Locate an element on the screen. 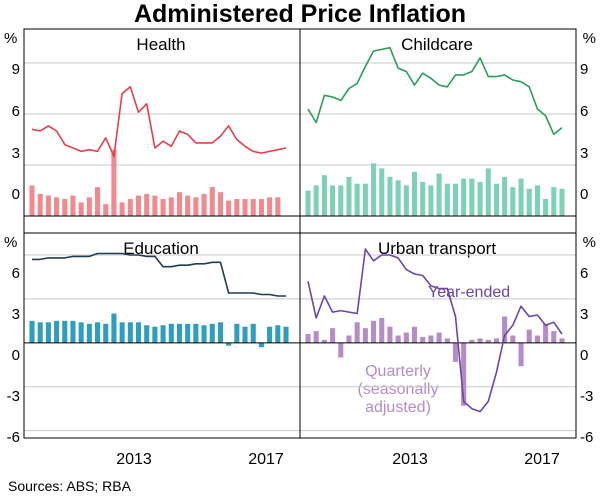 The width and height of the screenshot is (600, 498). y-tick-top-left-3: 3 is located at coordinates (16, 153).